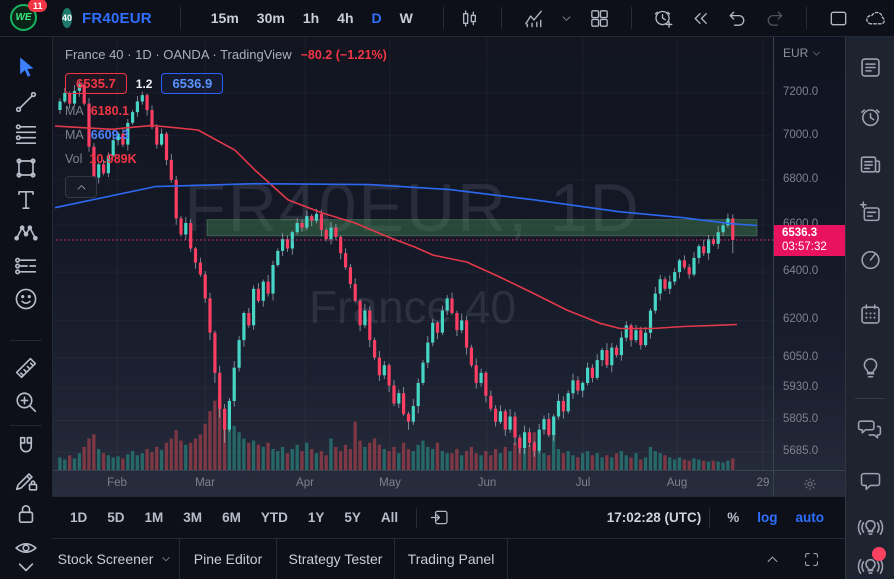  Describe the element at coordinates (870, 429) in the screenshot. I see `public-chats-icon` at that location.